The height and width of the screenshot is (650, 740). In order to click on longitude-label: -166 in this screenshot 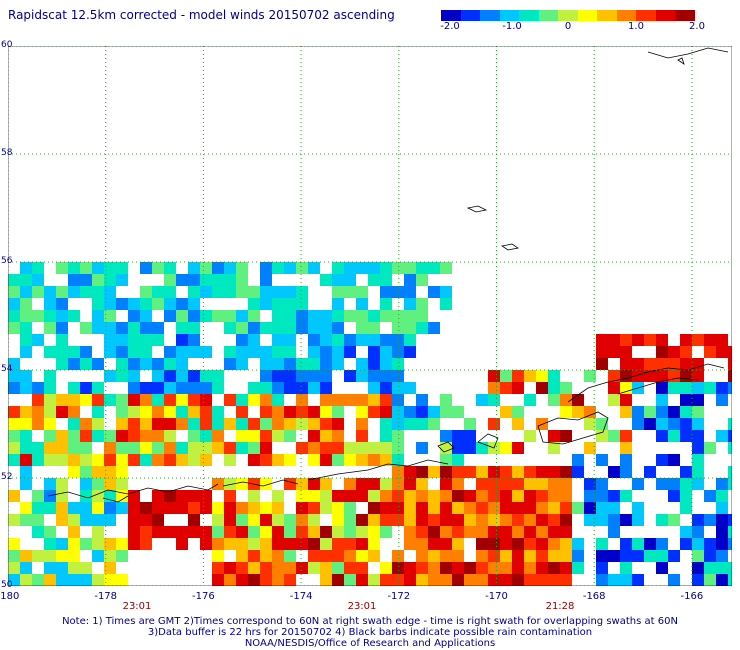, I will do `click(692, 596)`.